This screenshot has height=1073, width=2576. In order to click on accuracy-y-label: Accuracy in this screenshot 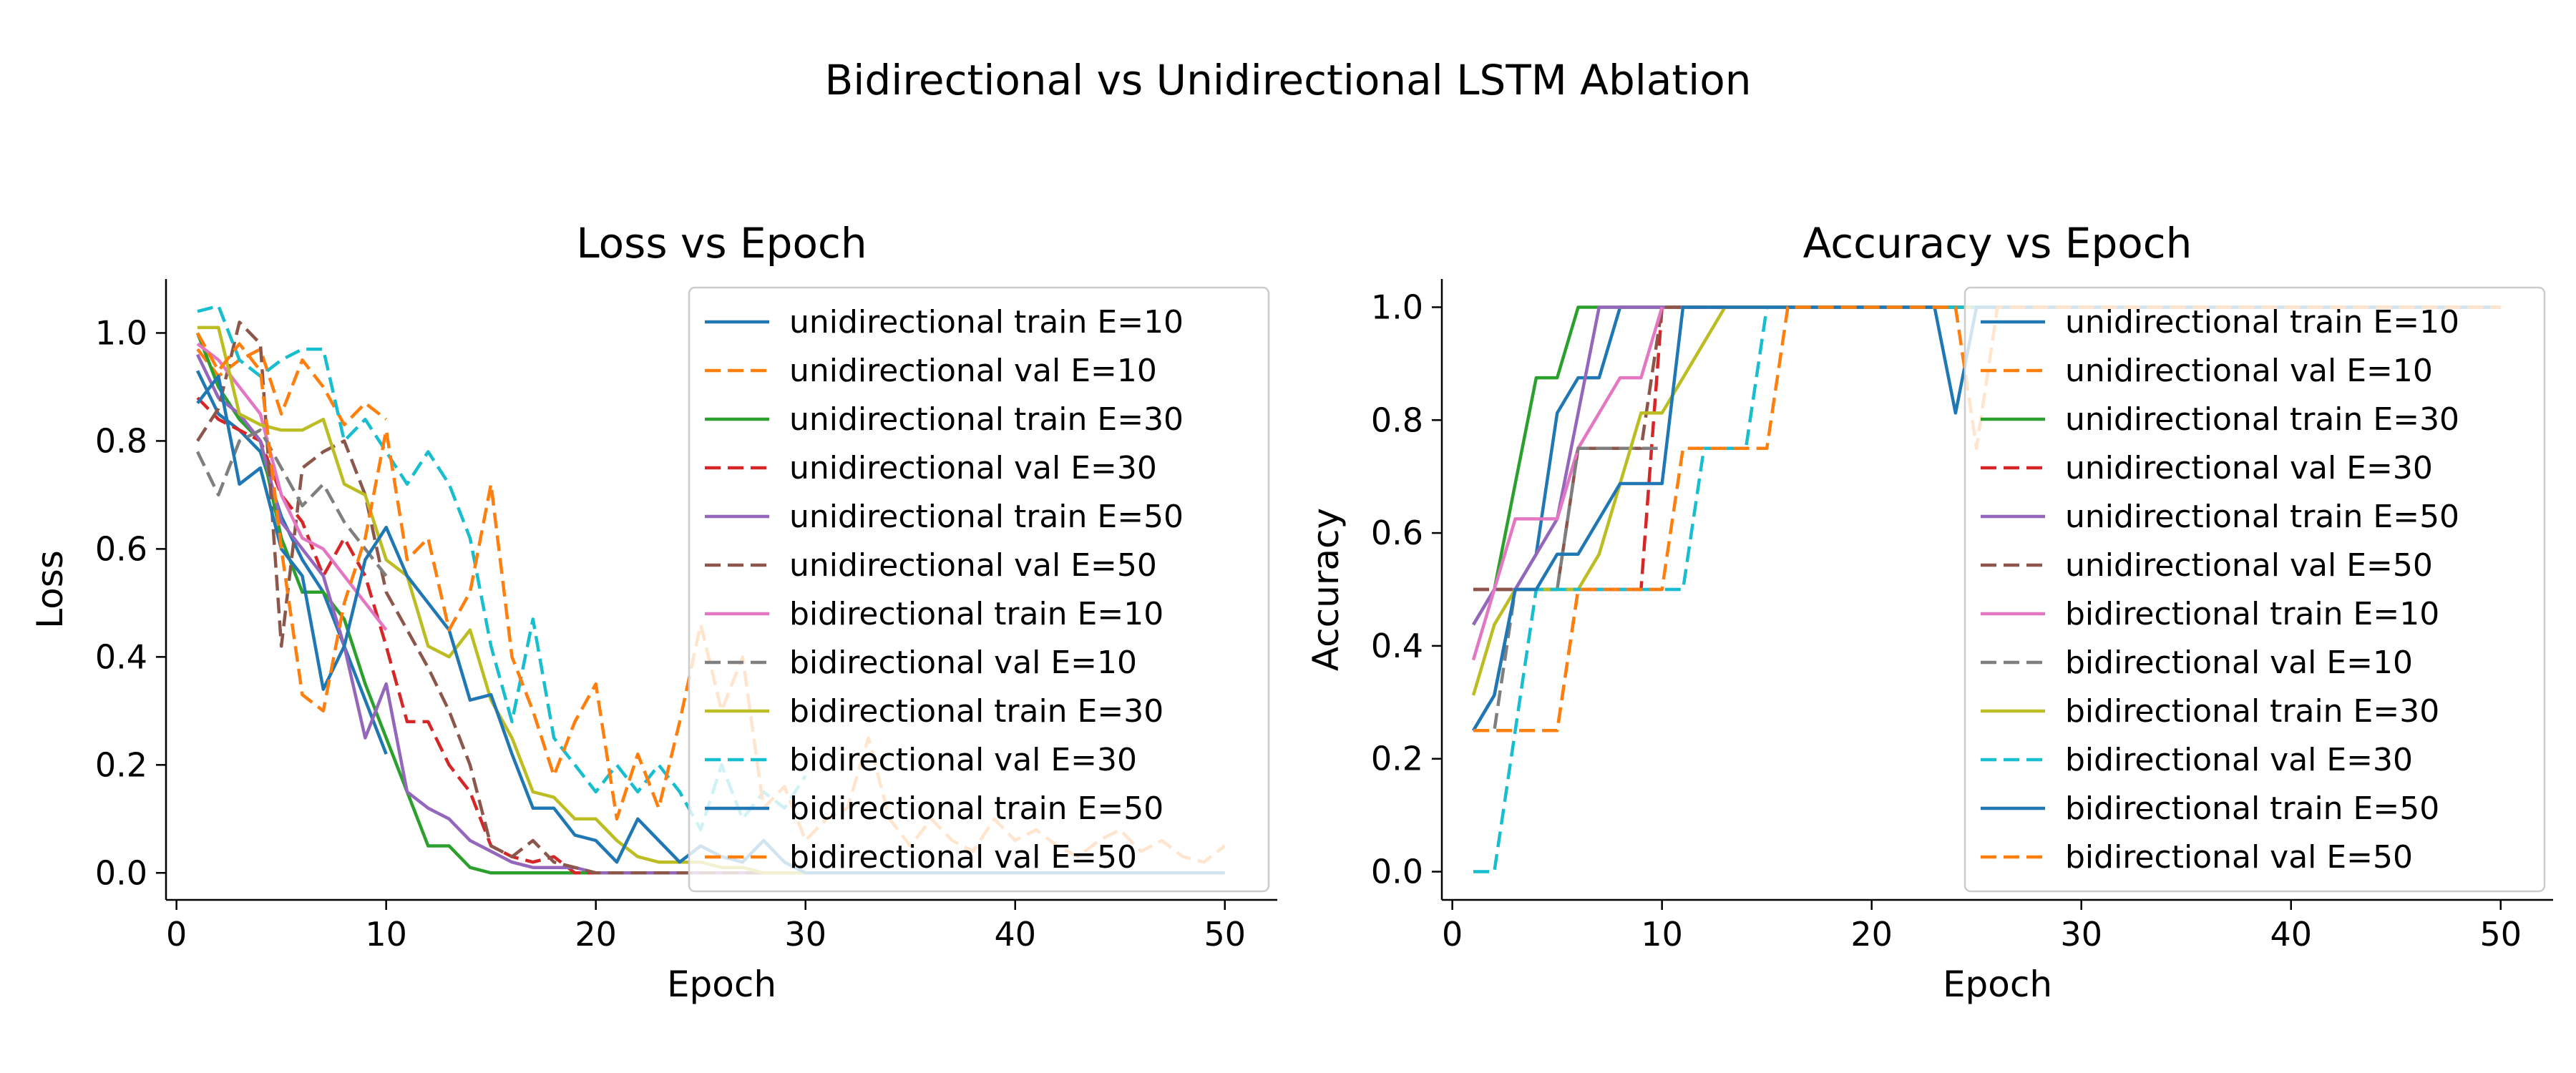, I will do `click(1326, 589)`.